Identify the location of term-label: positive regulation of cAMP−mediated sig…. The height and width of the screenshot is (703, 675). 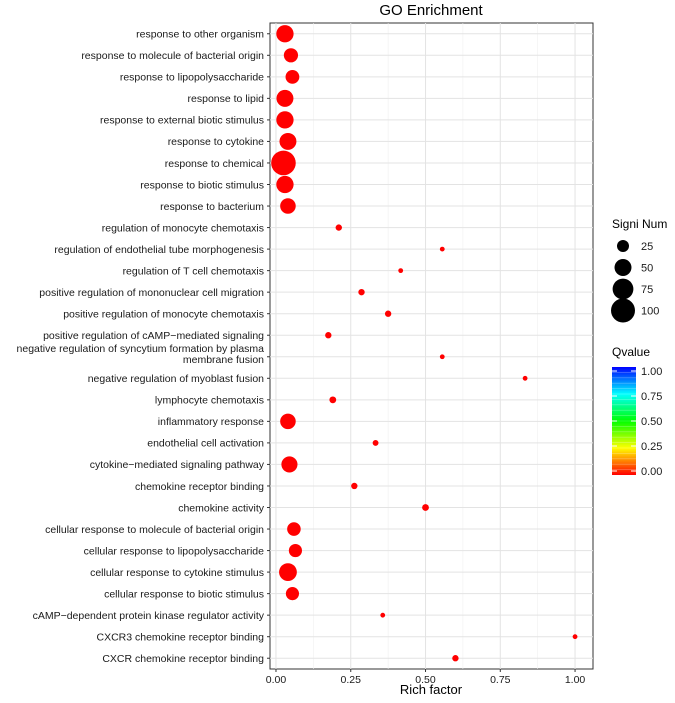
(153, 336).